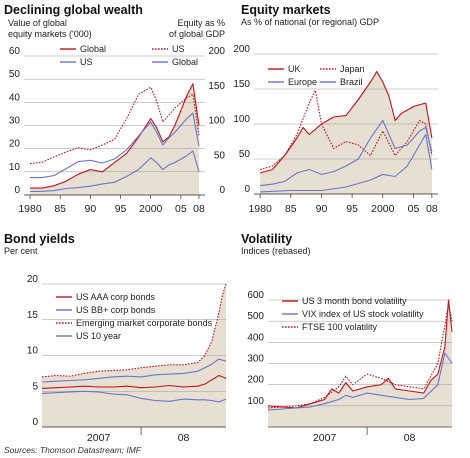 This screenshot has height=458, width=470. Describe the element at coordinates (286, 10) in the screenshot. I see `chart-title: Equity markets` at that location.